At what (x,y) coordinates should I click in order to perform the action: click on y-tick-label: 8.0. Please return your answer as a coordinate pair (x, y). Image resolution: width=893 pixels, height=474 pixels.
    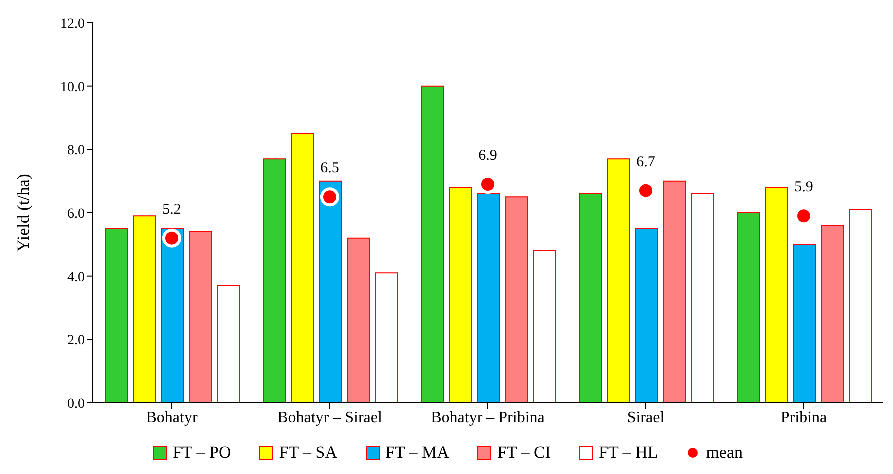
    Looking at the image, I should click on (76, 151).